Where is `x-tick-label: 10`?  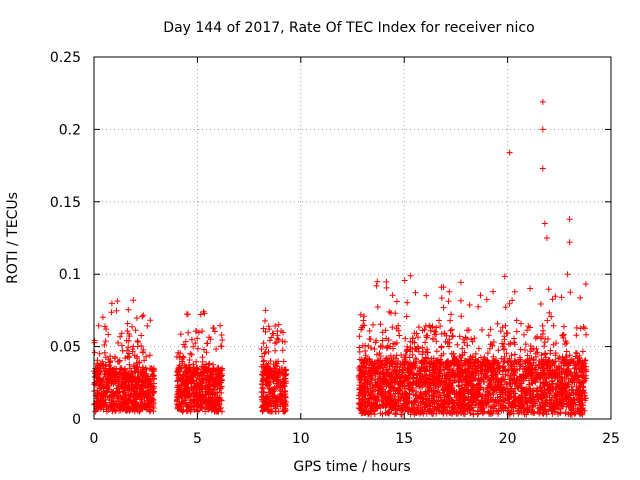
x-tick-label: 10 is located at coordinates (301, 439).